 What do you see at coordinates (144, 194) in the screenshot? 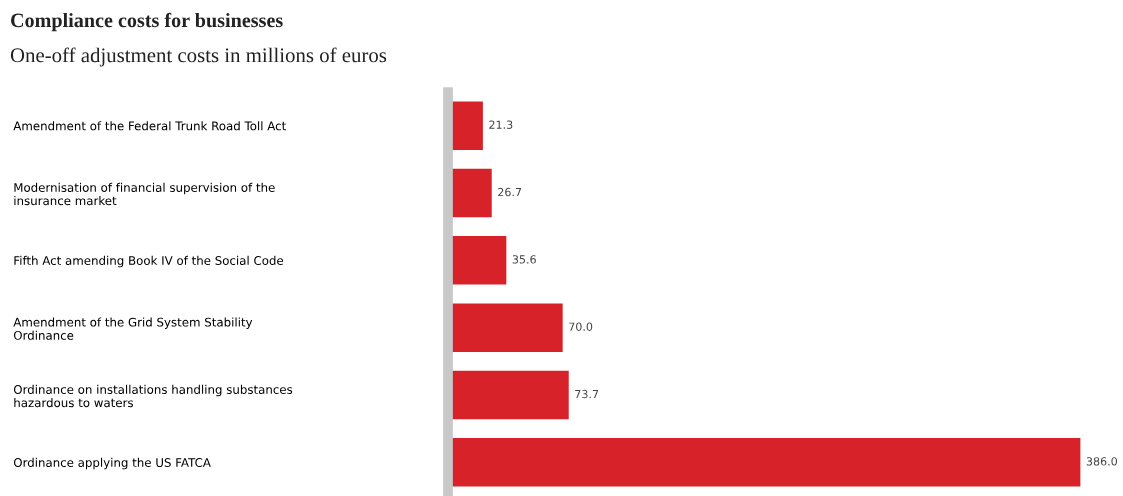
I see `y-tick-label: Modernisation of financial supervision of the insurance market` at bounding box center [144, 194].